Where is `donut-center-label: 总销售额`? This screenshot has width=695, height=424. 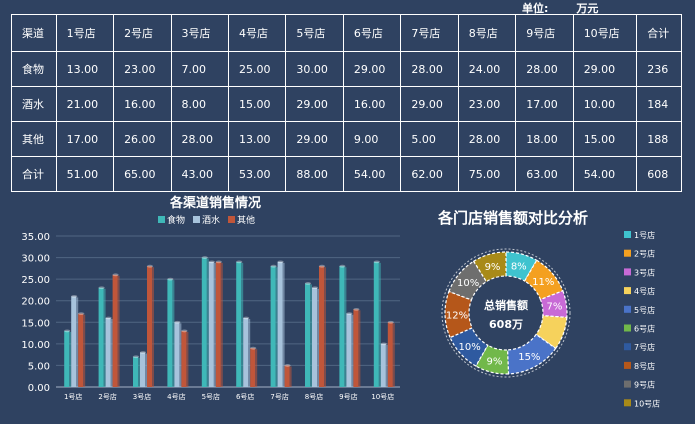 donut-center-label: 总销售额 is located at coordinates (506, 305).